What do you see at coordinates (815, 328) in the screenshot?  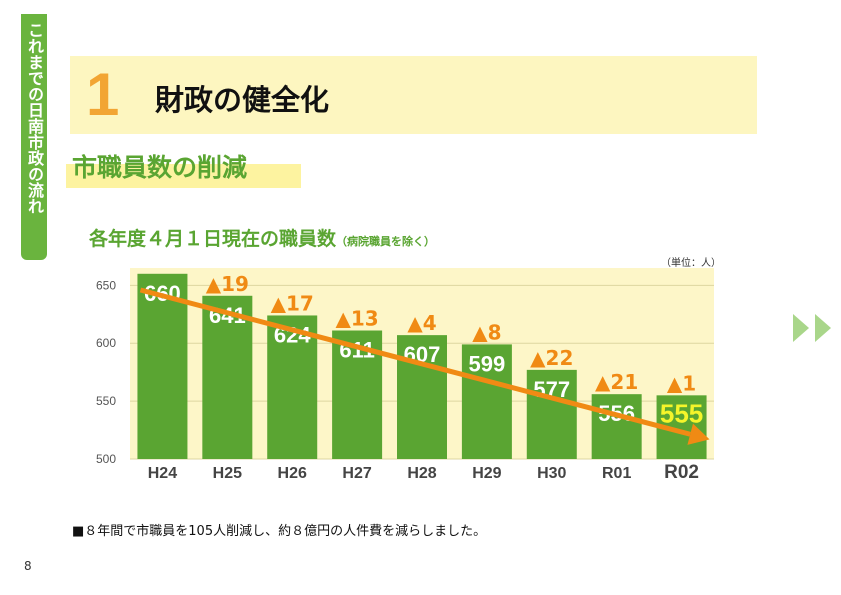 I see `next-page-icon` at bounding box center [815, 328].